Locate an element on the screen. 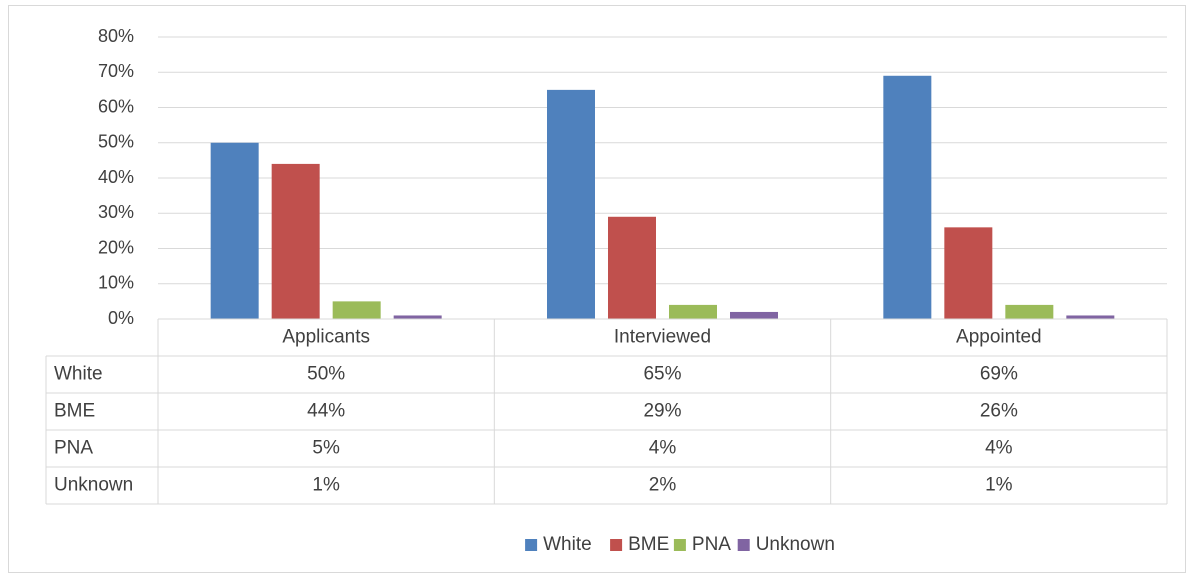 This screenshot has width=1189, height=579. bar-unknown-appointed is located at coordinates (1090, 317).